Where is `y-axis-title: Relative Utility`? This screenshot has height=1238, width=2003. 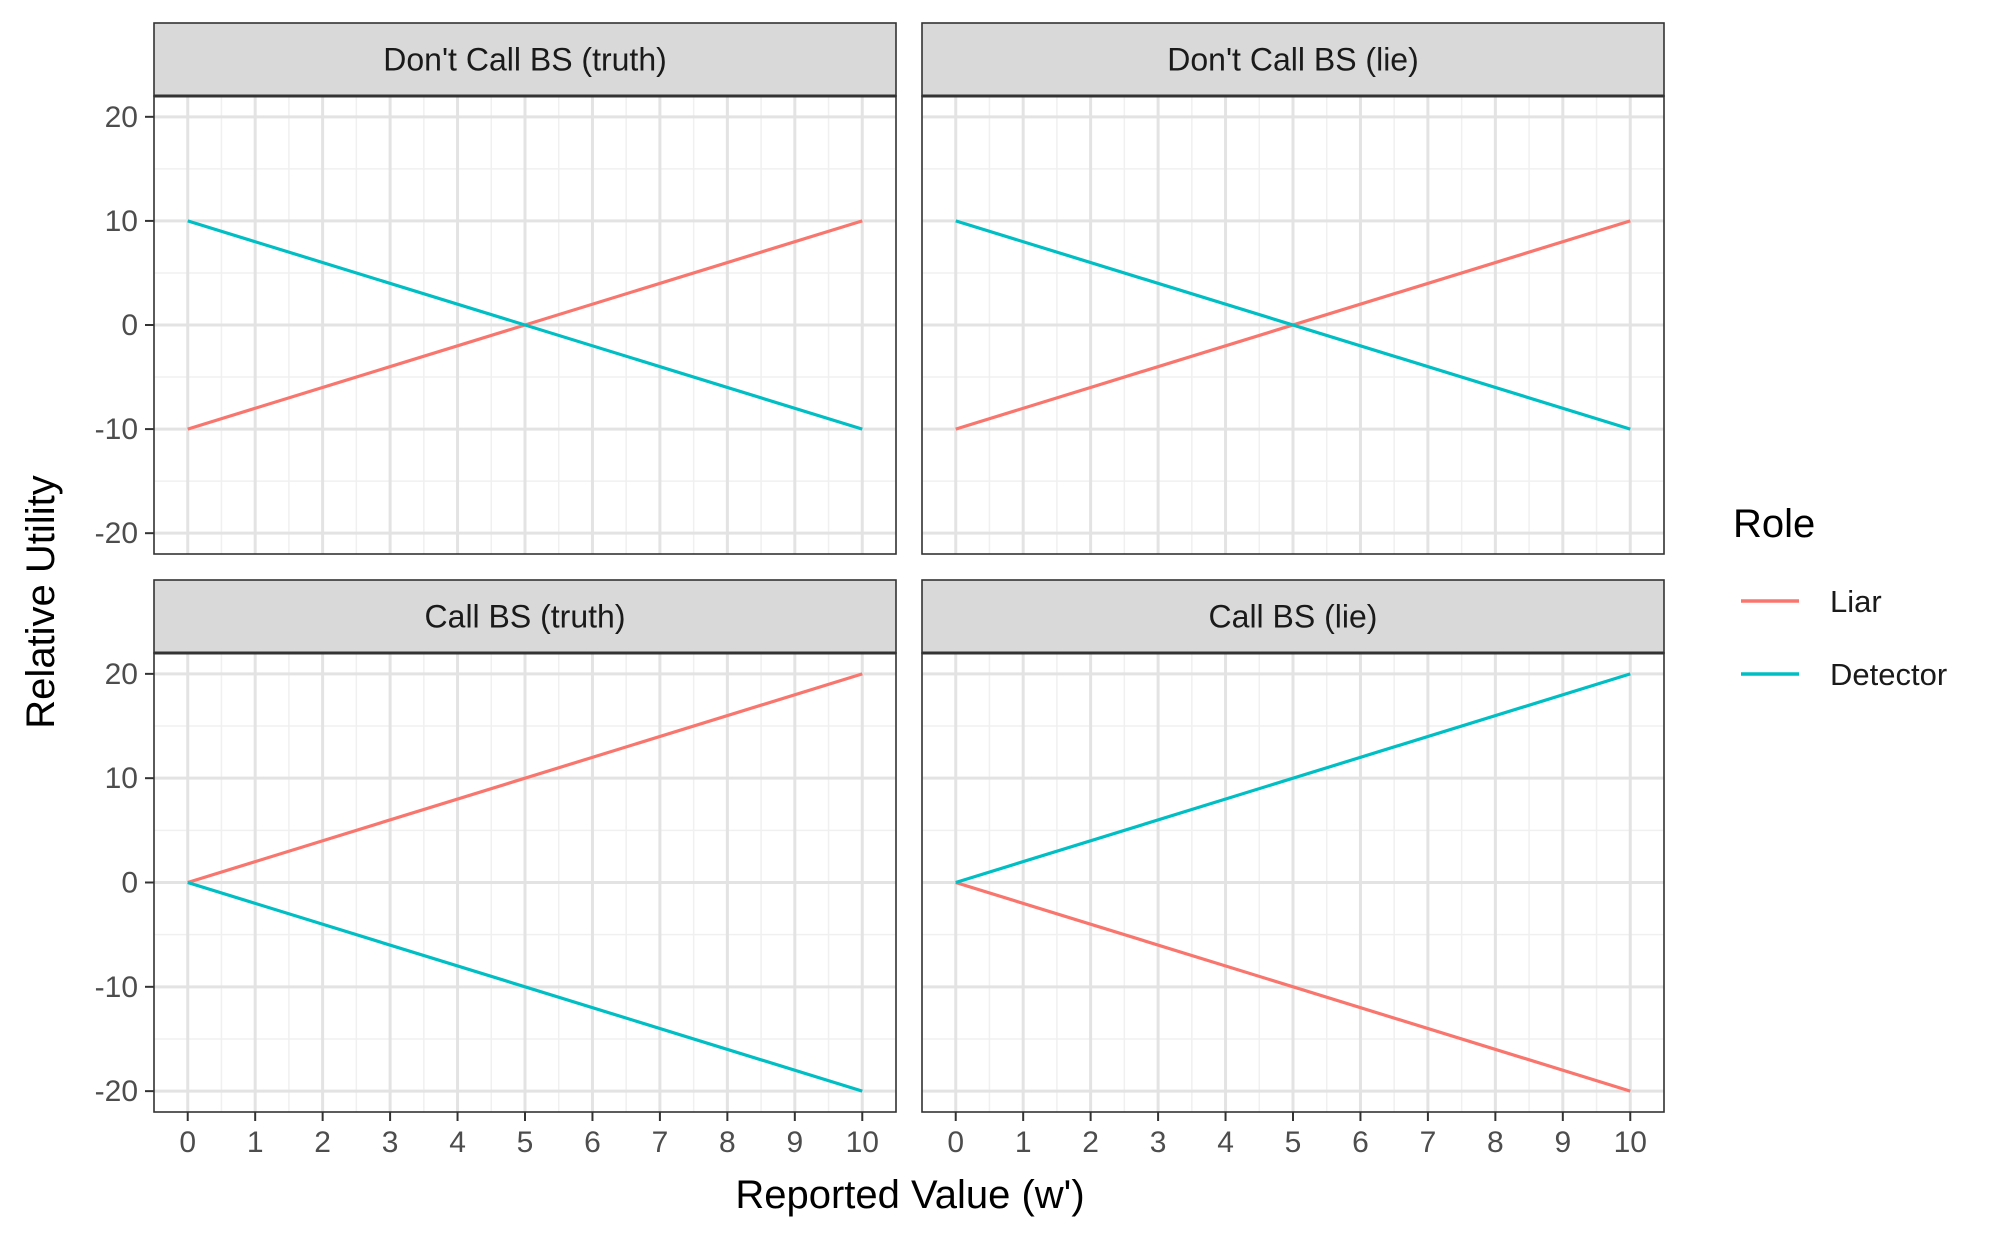
y-axis-title: Relative Utility is located at coordinates (41, 601).